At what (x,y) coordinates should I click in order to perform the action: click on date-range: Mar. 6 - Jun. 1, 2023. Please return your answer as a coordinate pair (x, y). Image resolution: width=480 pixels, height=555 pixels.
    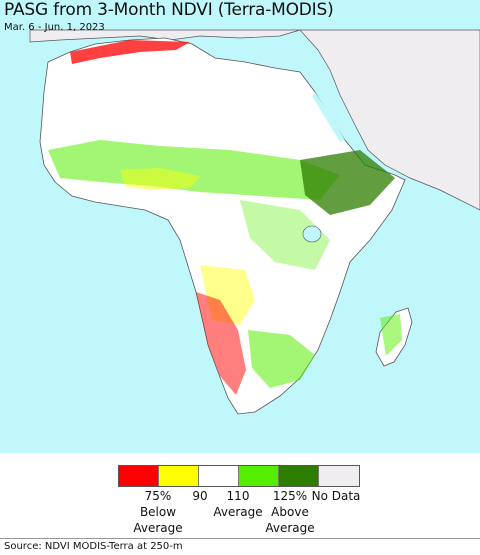
    Looking at the image, I should click on (54, 27).